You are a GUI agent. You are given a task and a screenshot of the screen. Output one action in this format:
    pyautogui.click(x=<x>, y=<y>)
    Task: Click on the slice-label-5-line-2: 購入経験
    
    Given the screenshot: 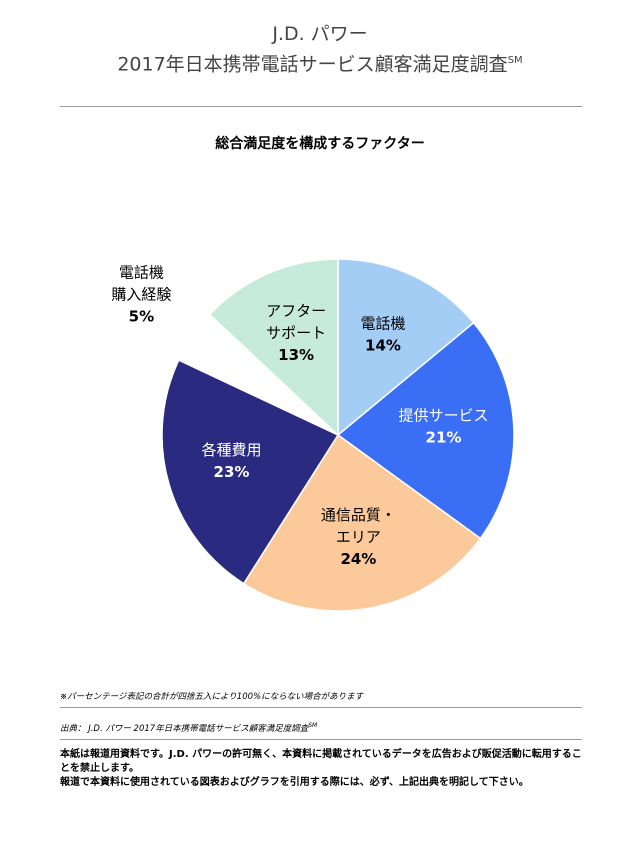 What is the action you would take?
    pyautogui.click(x=141, y=295)
    